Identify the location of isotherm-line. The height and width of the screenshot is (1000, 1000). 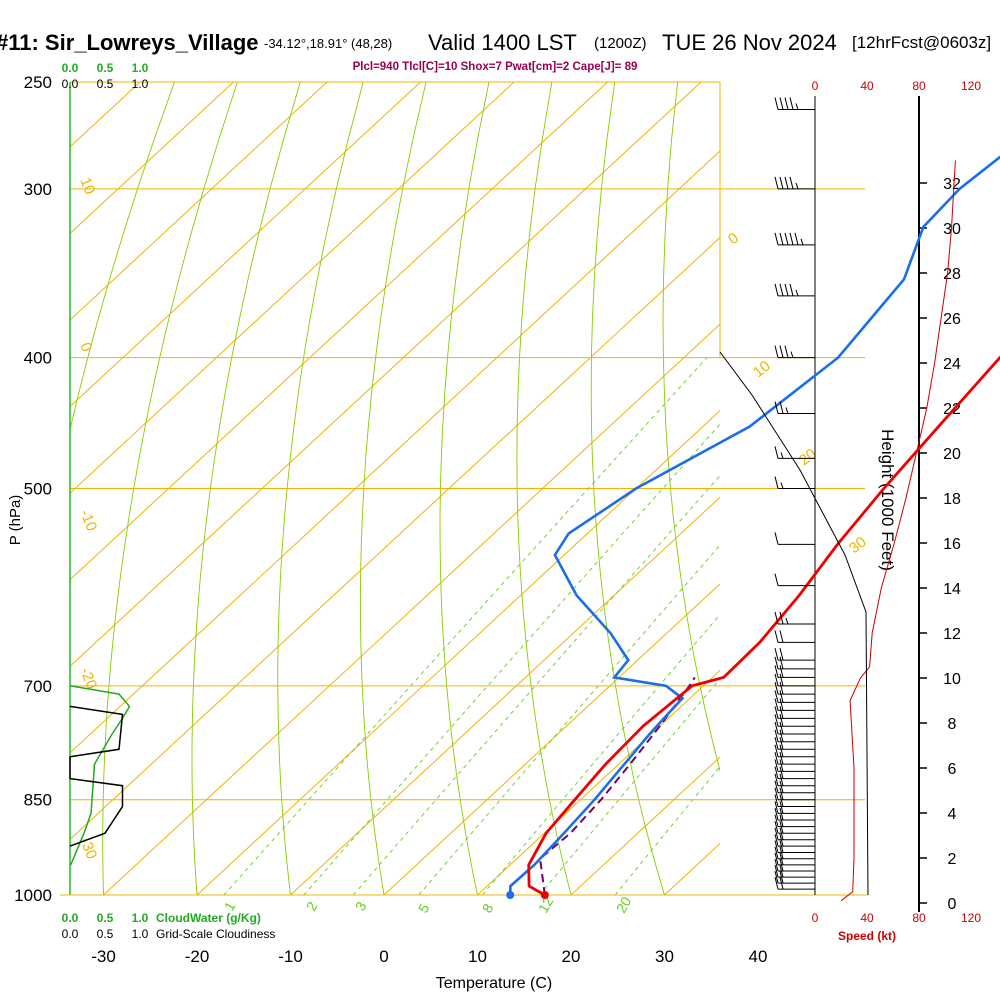
(245, 245).